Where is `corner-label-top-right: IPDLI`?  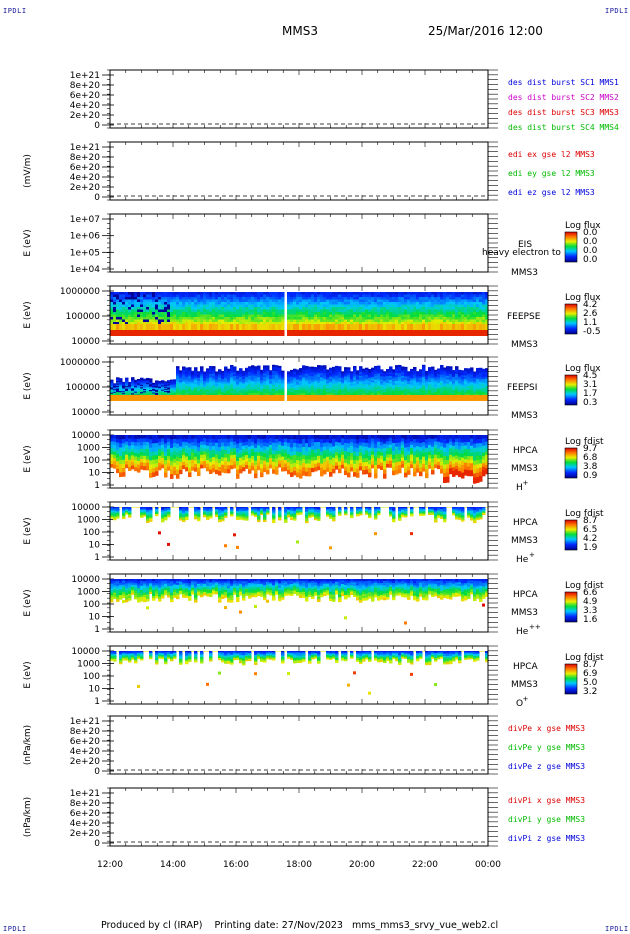
corner-label-top-right: IPDLI is located at coordinates (617, 11).